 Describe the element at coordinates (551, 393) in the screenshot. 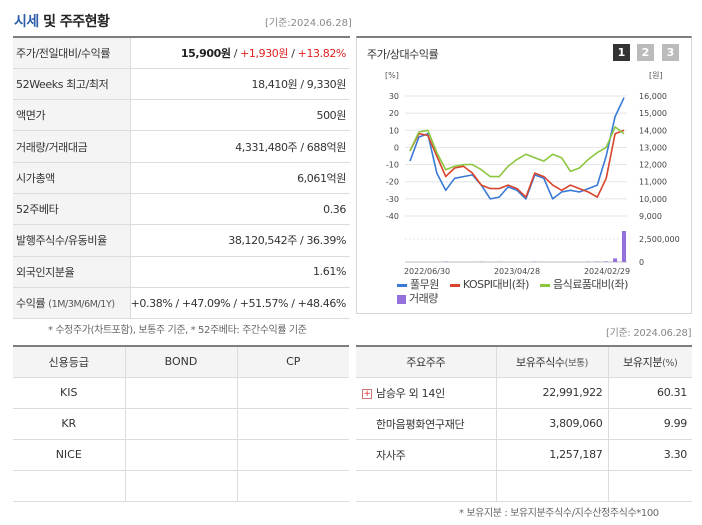

I see `shares-cell: 22,991,922` at that location.